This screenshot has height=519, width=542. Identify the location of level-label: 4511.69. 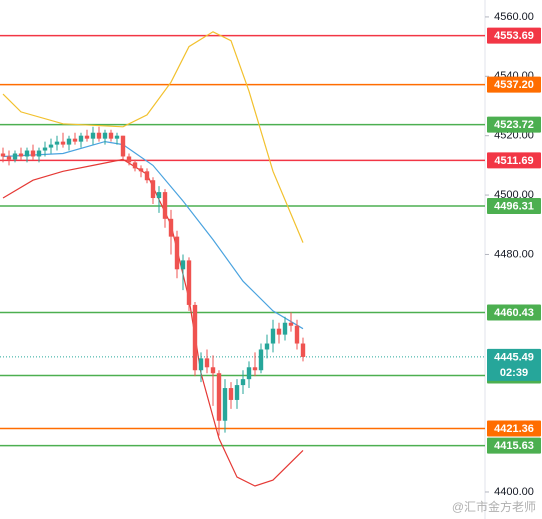
(513, 161).